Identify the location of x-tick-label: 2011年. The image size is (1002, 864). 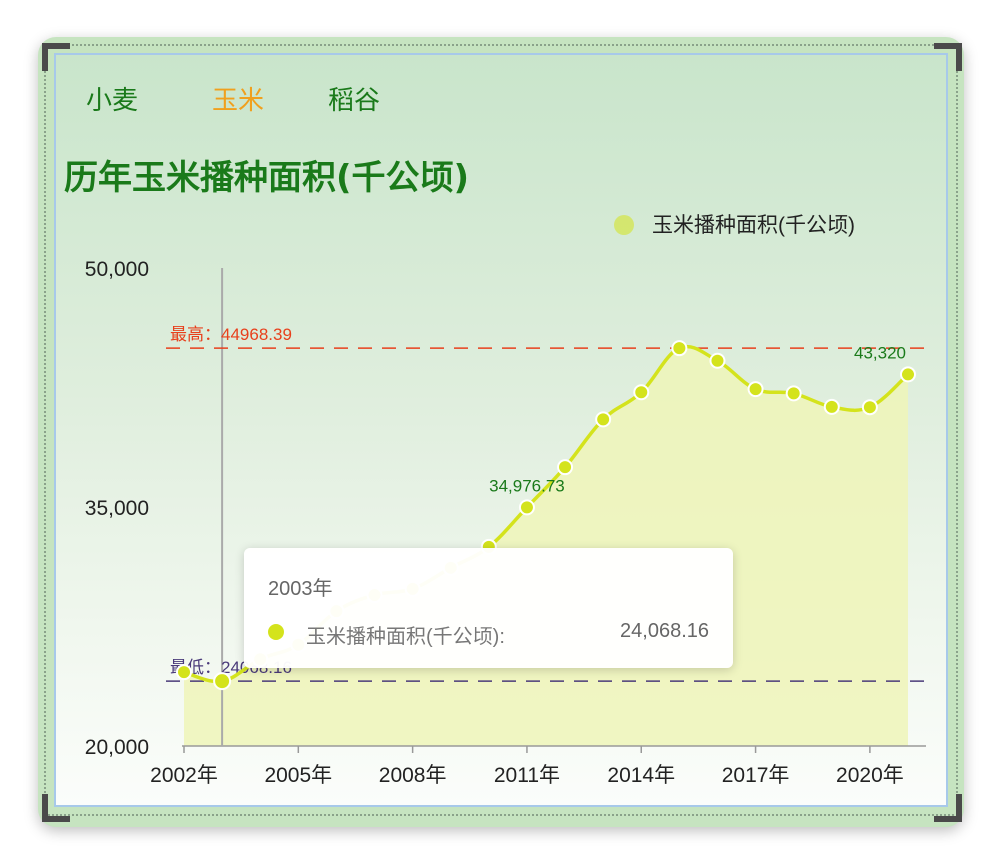
(527, 775).